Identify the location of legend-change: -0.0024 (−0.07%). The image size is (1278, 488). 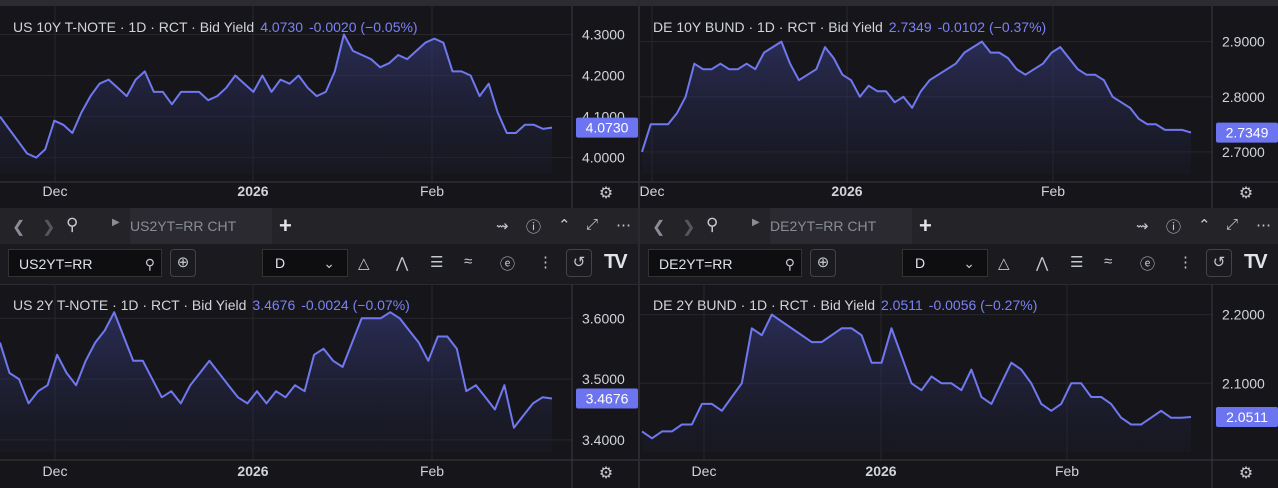
(355, 305).